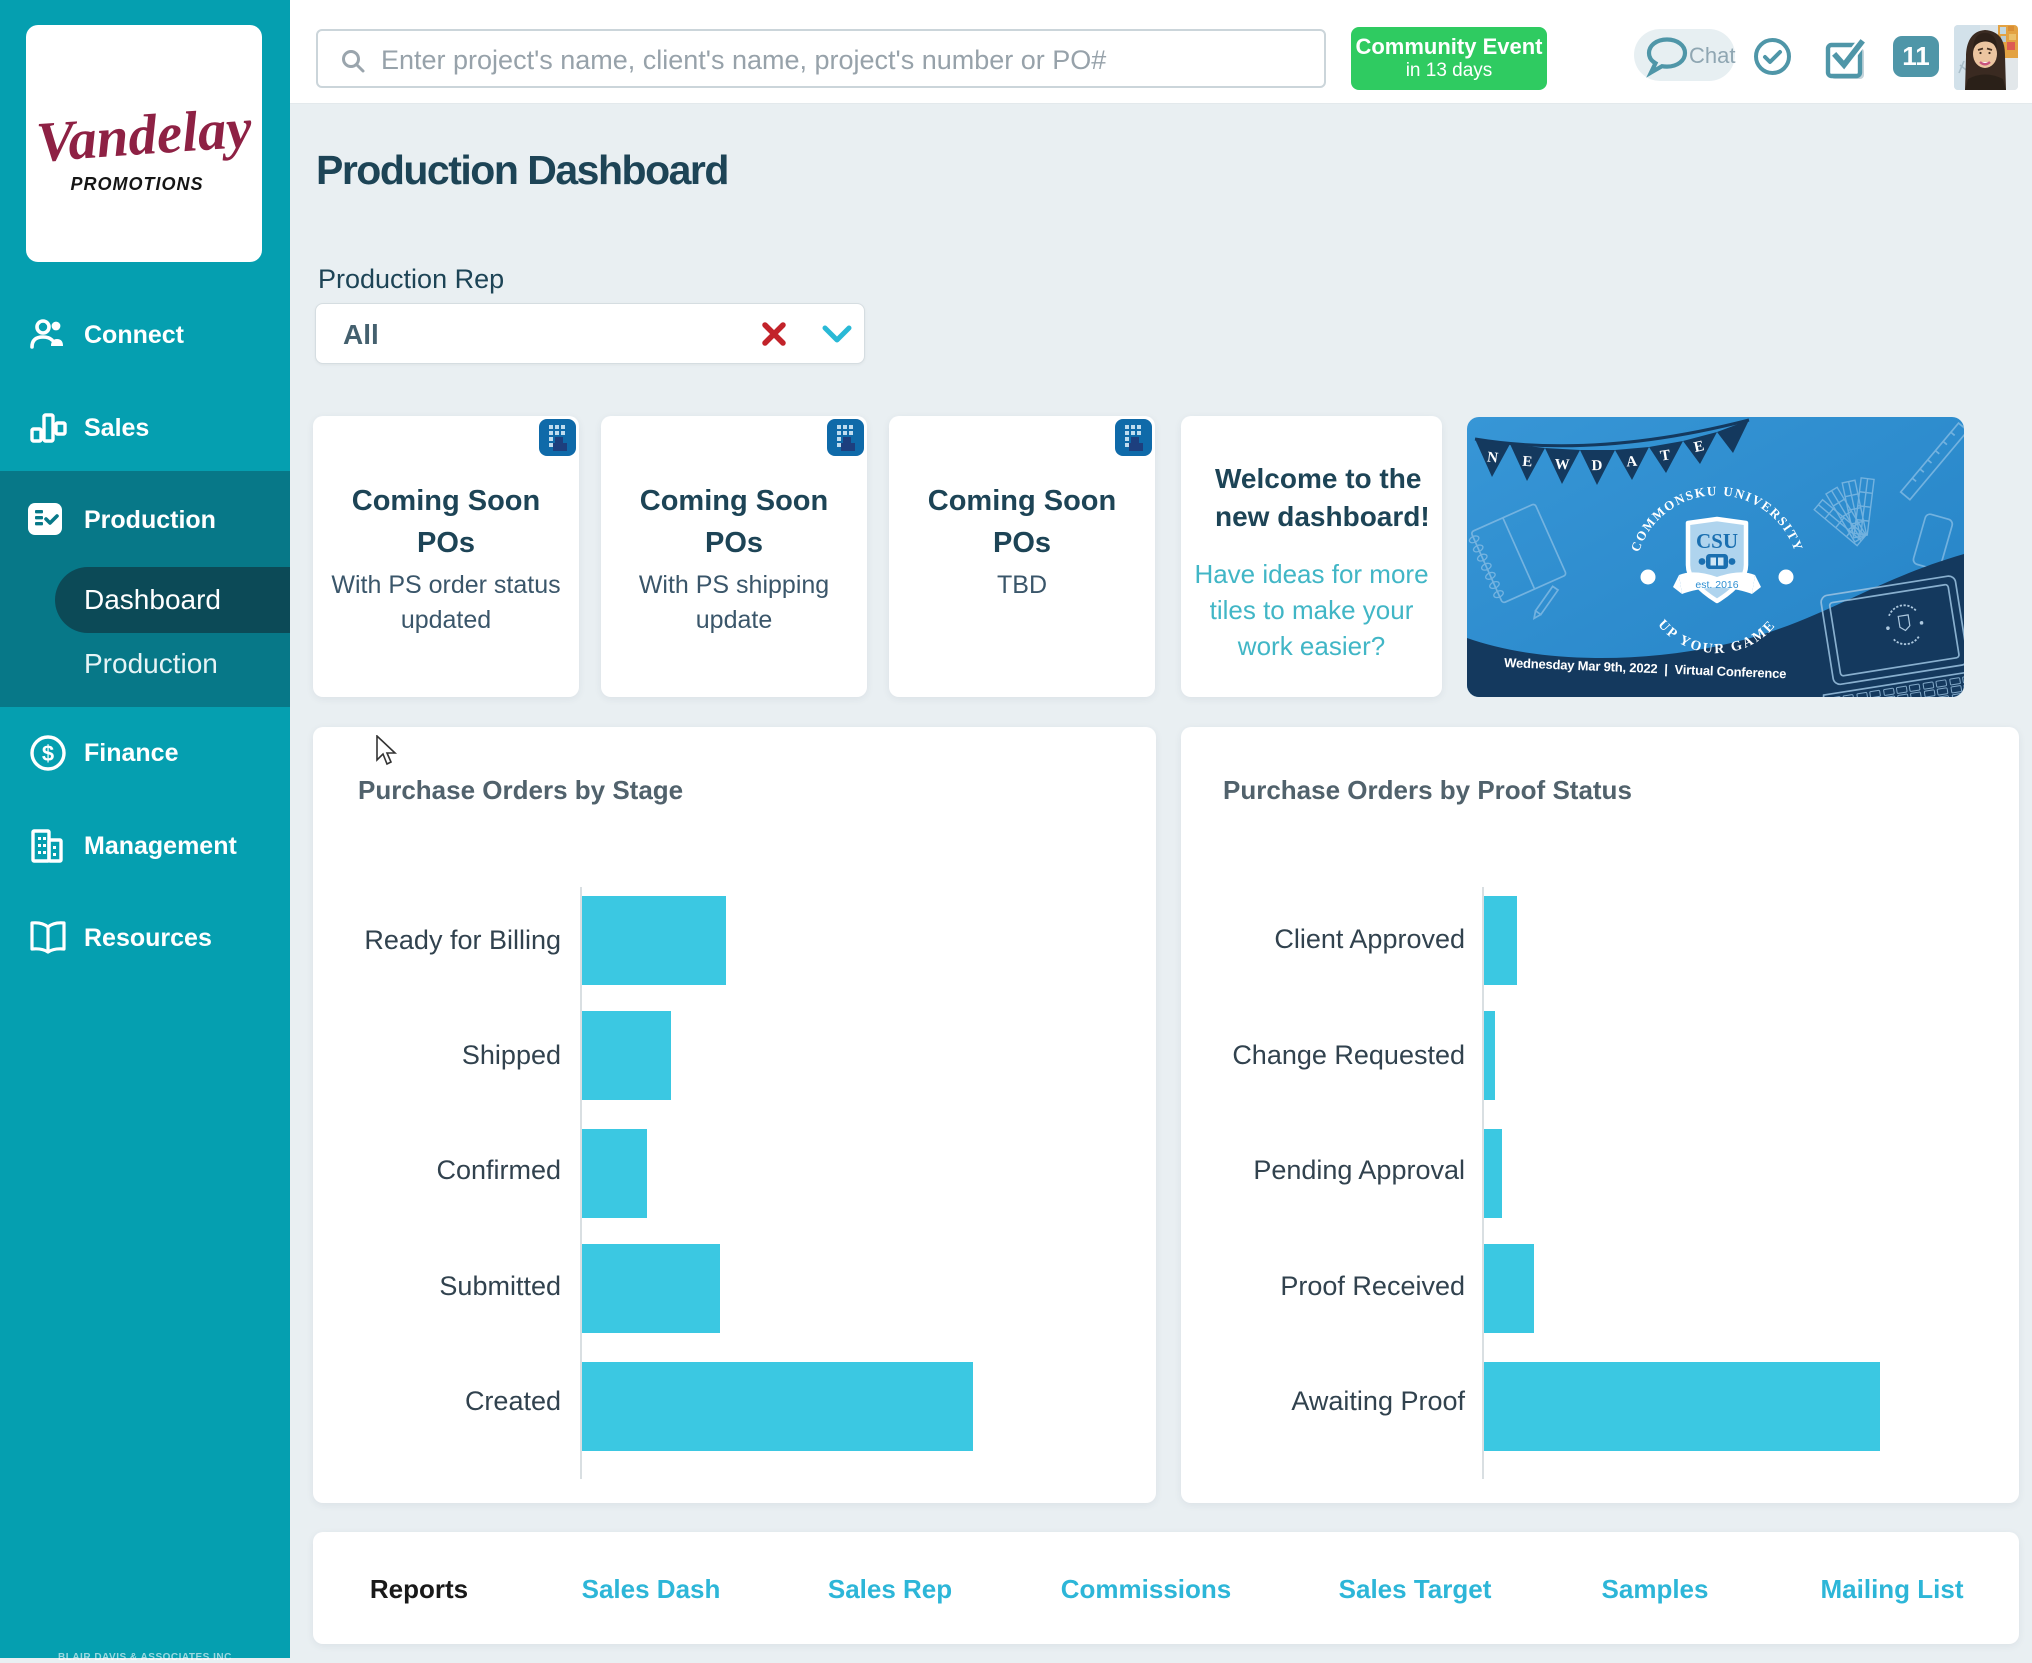 This screenshot has width=2032, height=1663. I want to click on svg-text: E, so click(1527, 462).